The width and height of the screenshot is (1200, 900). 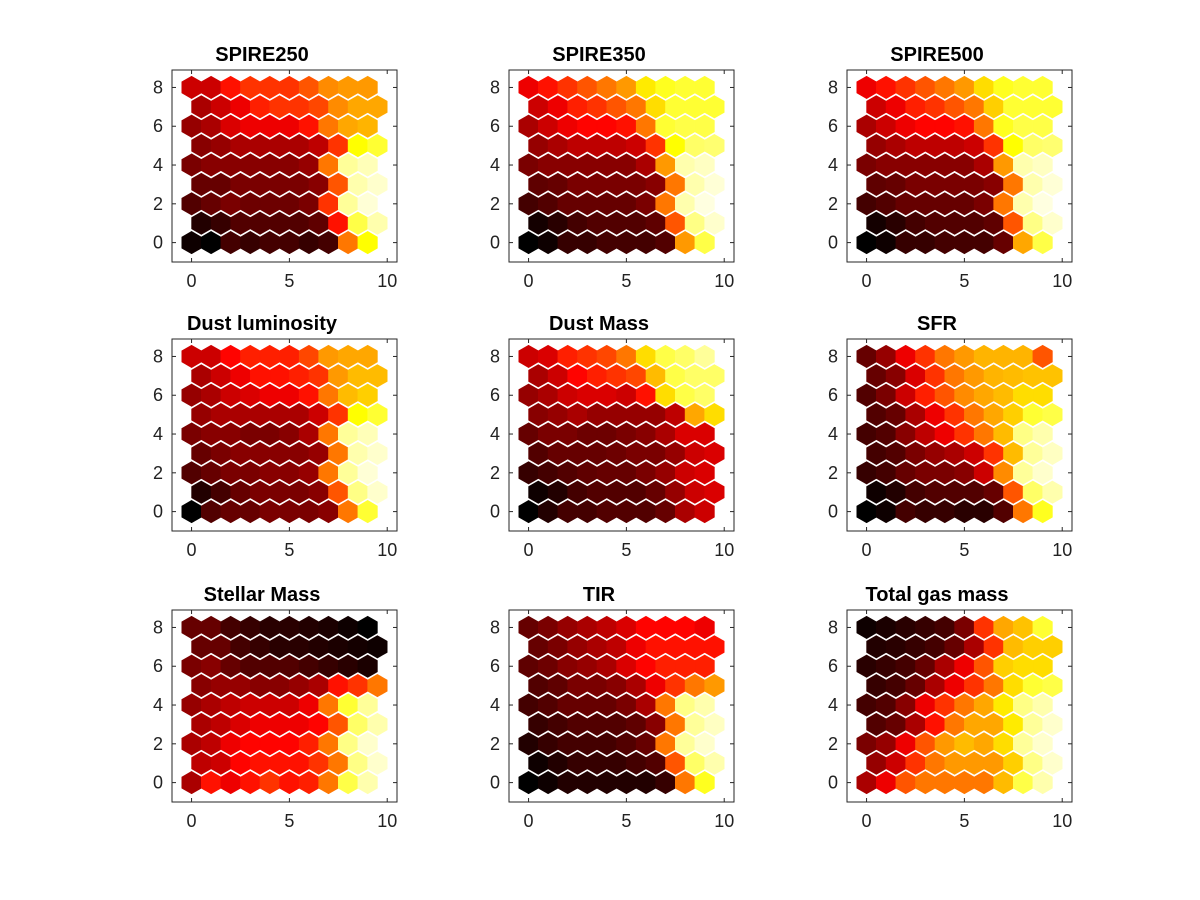 I want to click on y-tick-label: 4, so click(x=495, y=705).